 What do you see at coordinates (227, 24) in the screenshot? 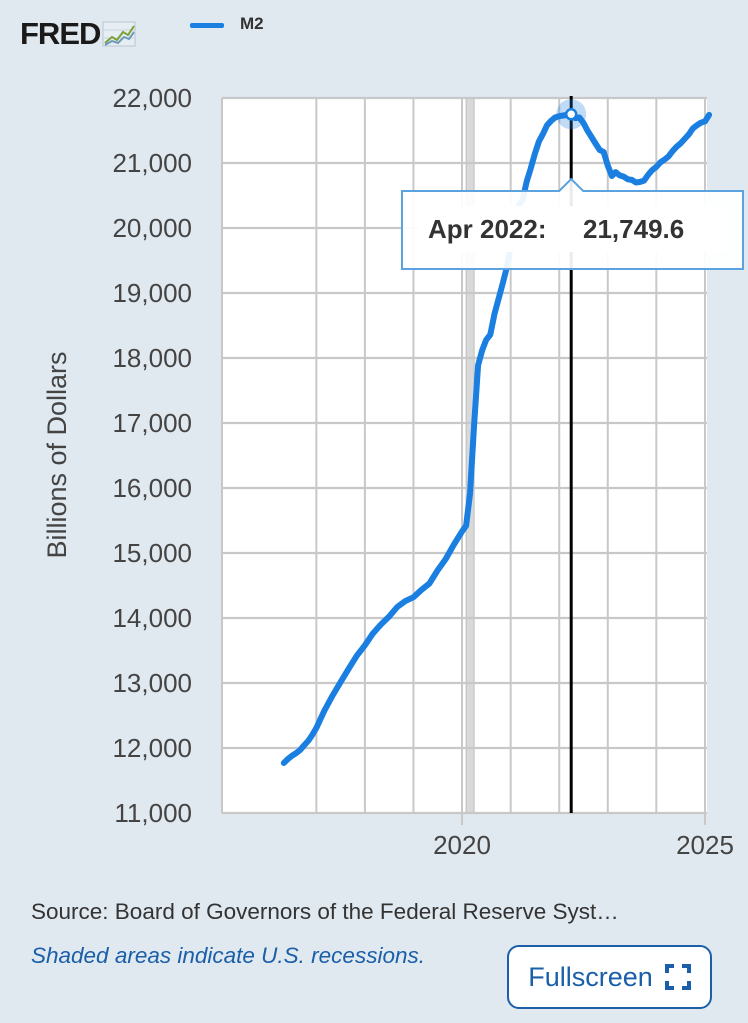
I see `legend: M2` at bounding box center [227, 24].